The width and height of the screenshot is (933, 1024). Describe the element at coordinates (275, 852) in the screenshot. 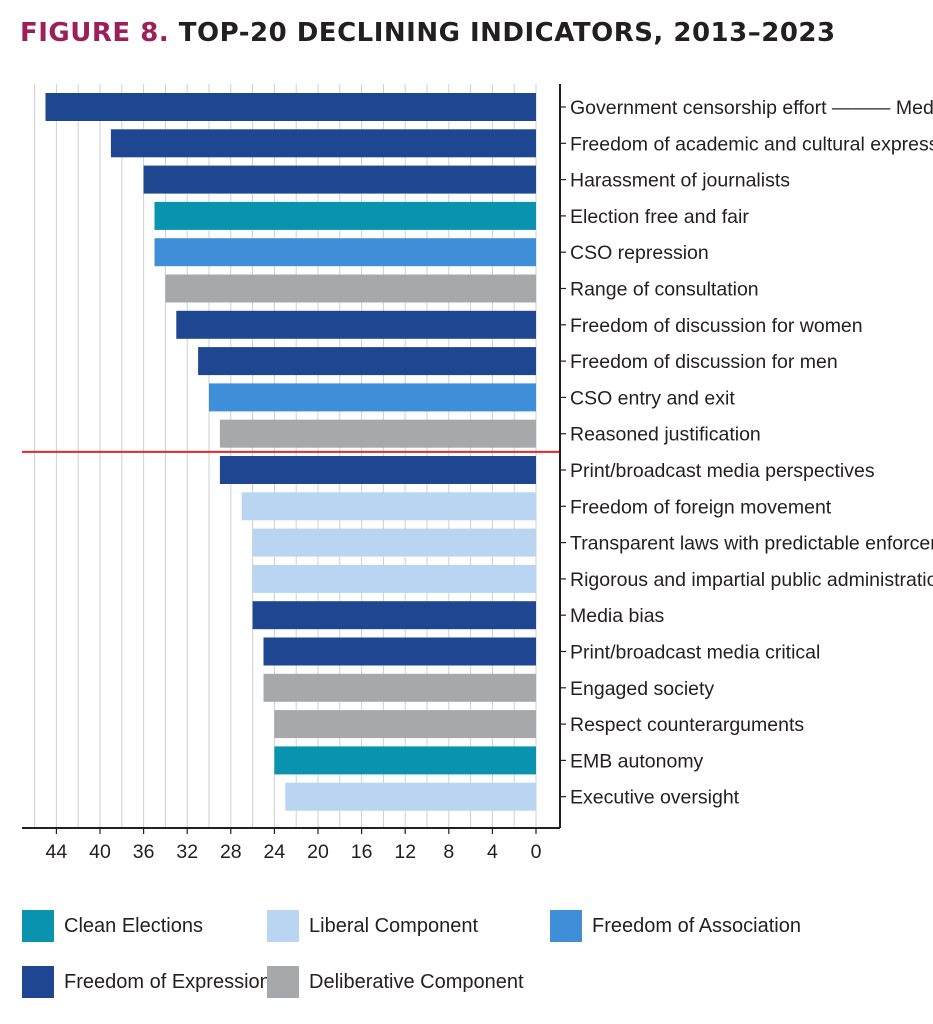

I see `x-tick-label: 24` at that location.